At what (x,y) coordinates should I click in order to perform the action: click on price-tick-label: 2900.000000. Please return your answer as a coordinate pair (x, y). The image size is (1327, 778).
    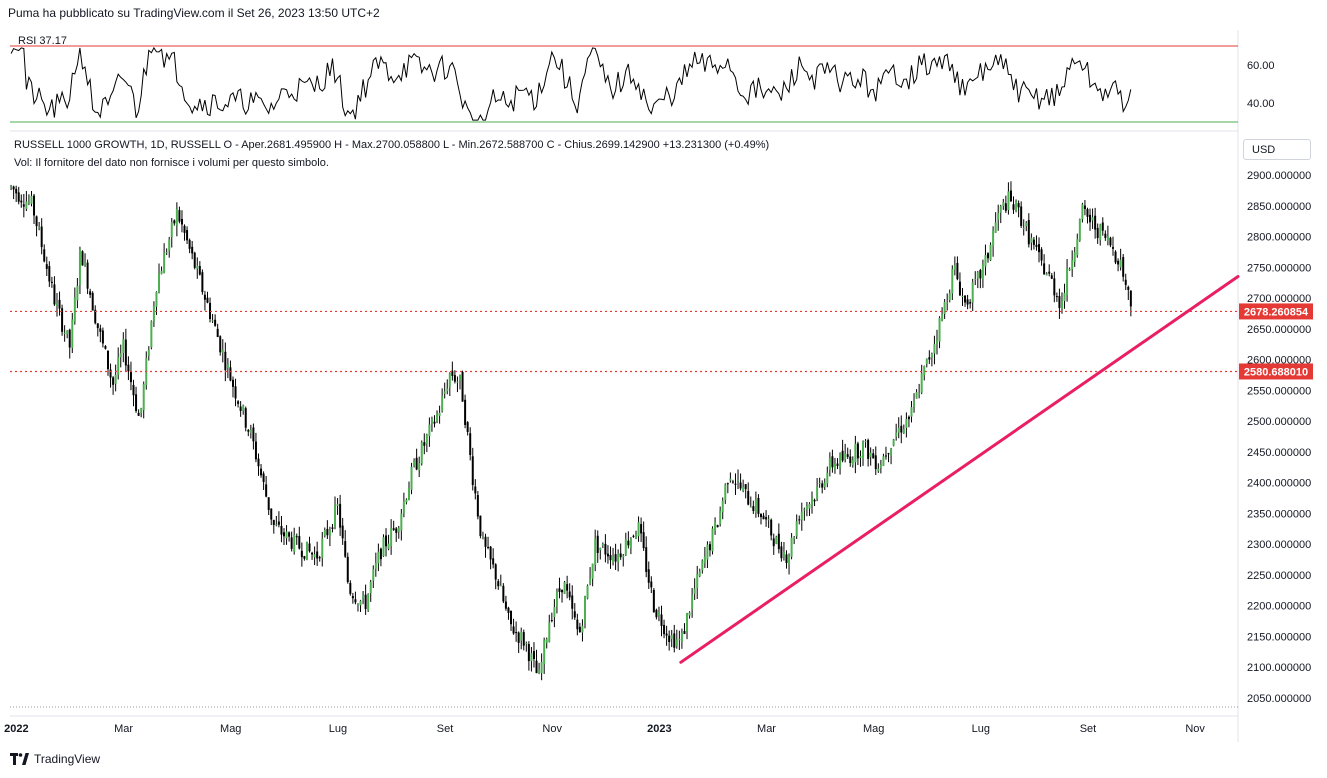
    Looking at the image, I should click on (1279, 176).